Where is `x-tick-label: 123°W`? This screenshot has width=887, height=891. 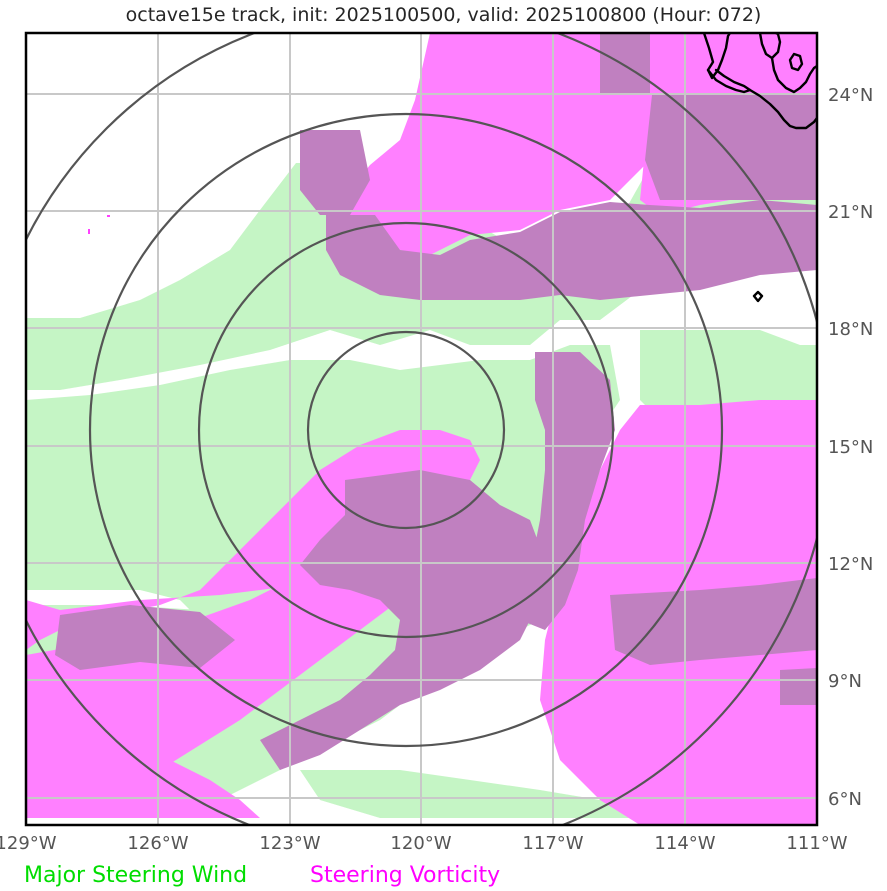 x-tick-label: 123°W is located at coordinates (289, 843).